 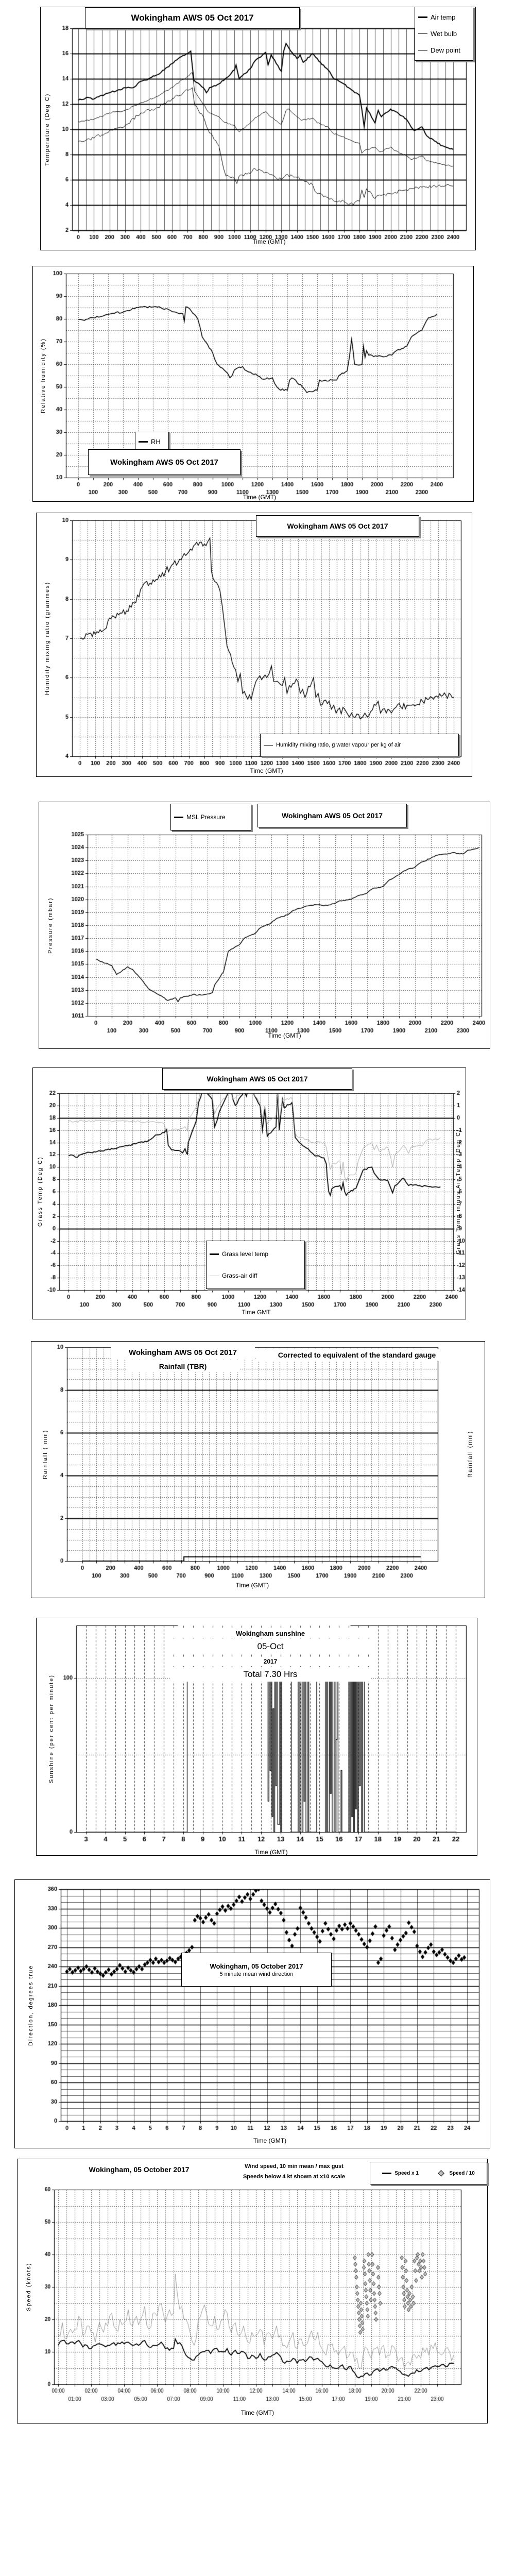 What do you see at coordinates (271, 1633) in the screenshot?
I see `sunshine-title: Wokingham sunshine` at bounding box center [271, 1633].